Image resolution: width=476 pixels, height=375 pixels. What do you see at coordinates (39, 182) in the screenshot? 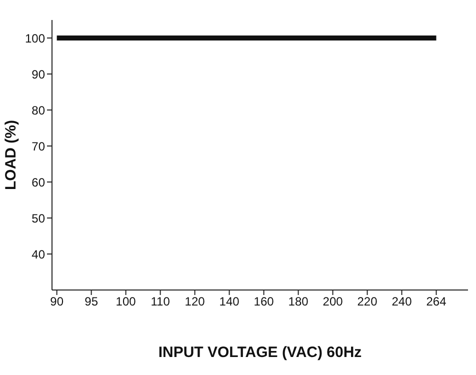
I see `y-tick-label: 60` at bounding box center [39, 182].